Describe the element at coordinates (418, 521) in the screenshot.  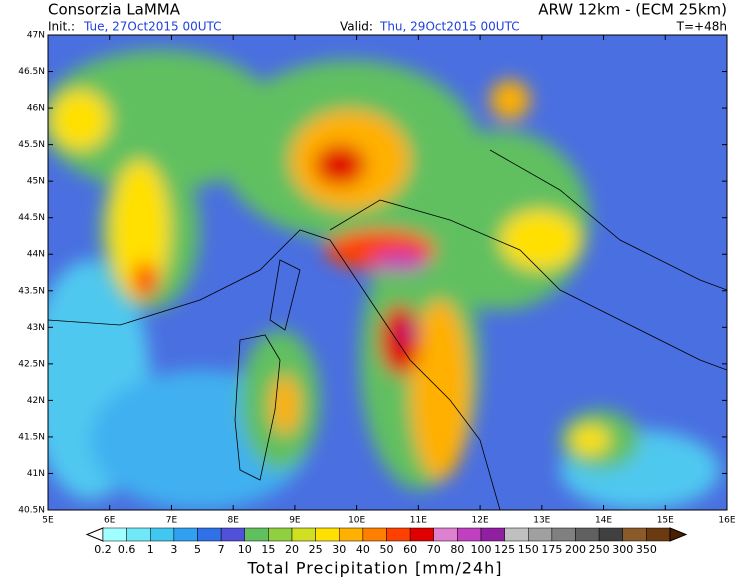
I see `lon-tick-label: 11E` at that location.